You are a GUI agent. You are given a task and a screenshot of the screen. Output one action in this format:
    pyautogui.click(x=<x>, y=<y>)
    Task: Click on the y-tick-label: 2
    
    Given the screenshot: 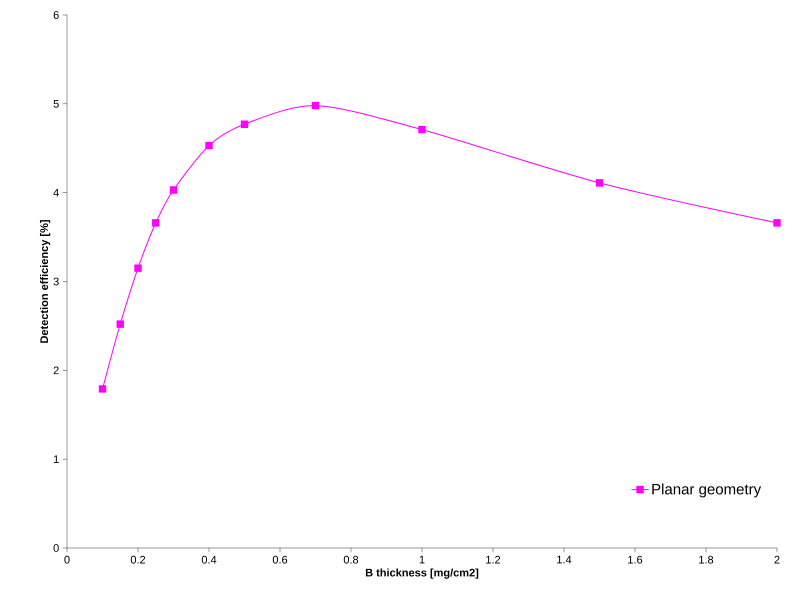 What is the action you would take?
    pyautogui.click(x=56, y=370)
    